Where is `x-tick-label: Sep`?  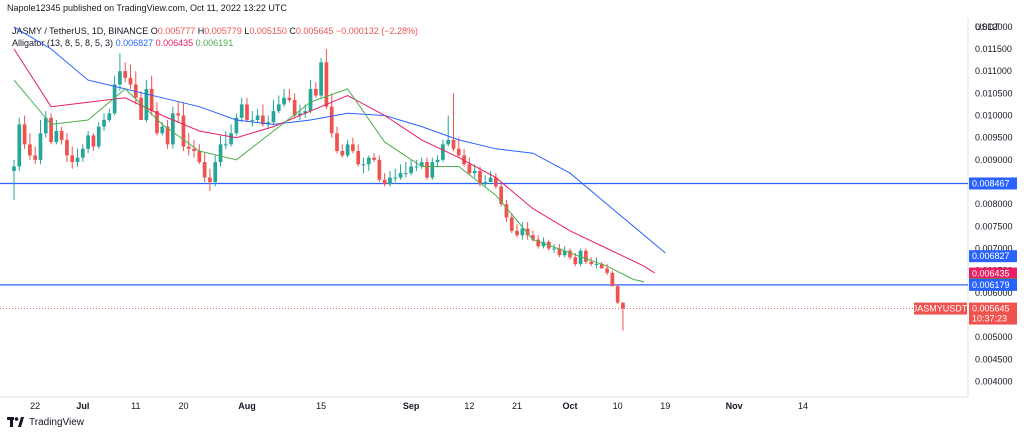
x-tick-label: Sep is located at coordinates (411, 406).